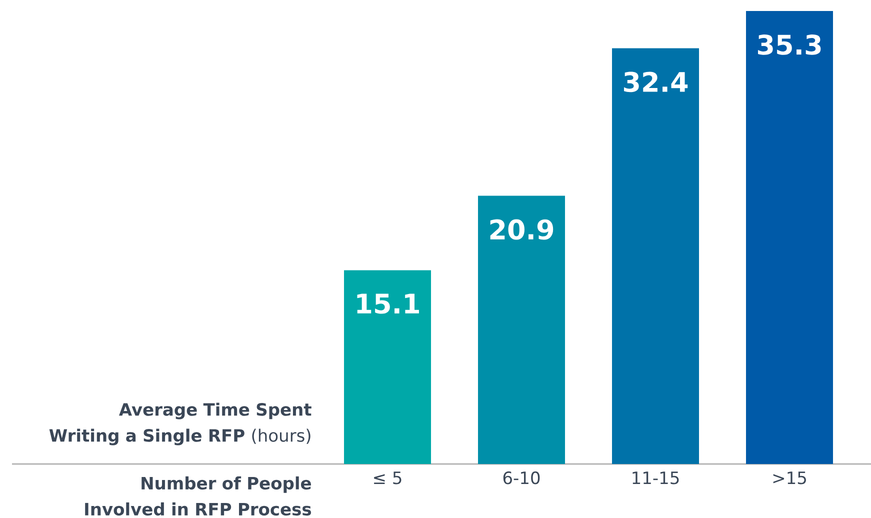 Image resolution: width=871 pixels, height=518 pixels. I want to click on data-label: 32.4, so click(656, 82).